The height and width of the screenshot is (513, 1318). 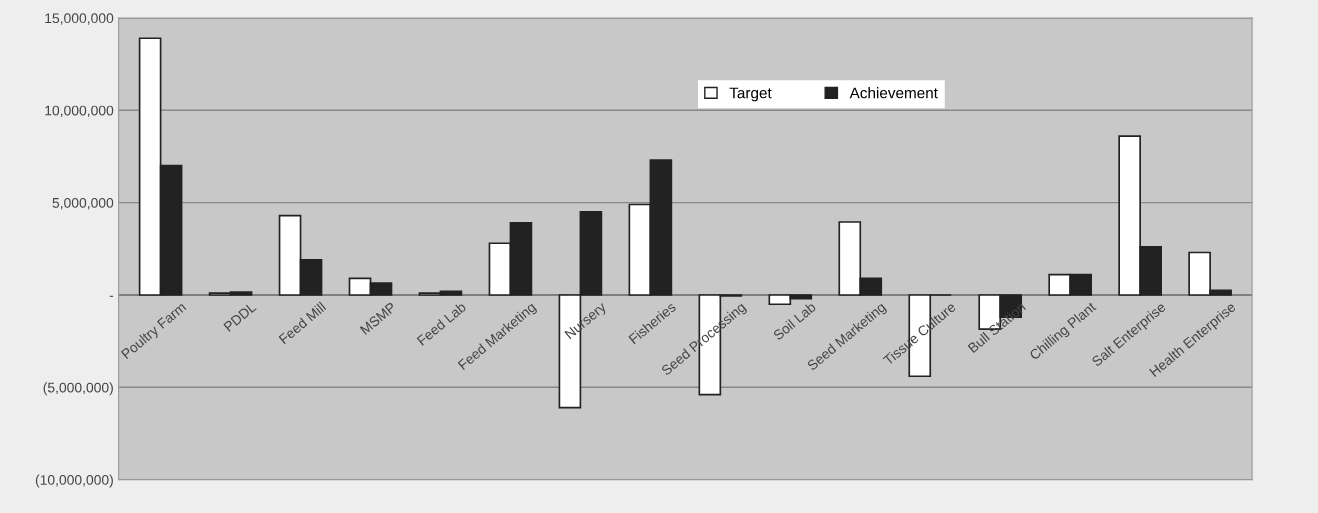 I want to click on y-tick-label: 10,000,000, so click(x=79, y=111).